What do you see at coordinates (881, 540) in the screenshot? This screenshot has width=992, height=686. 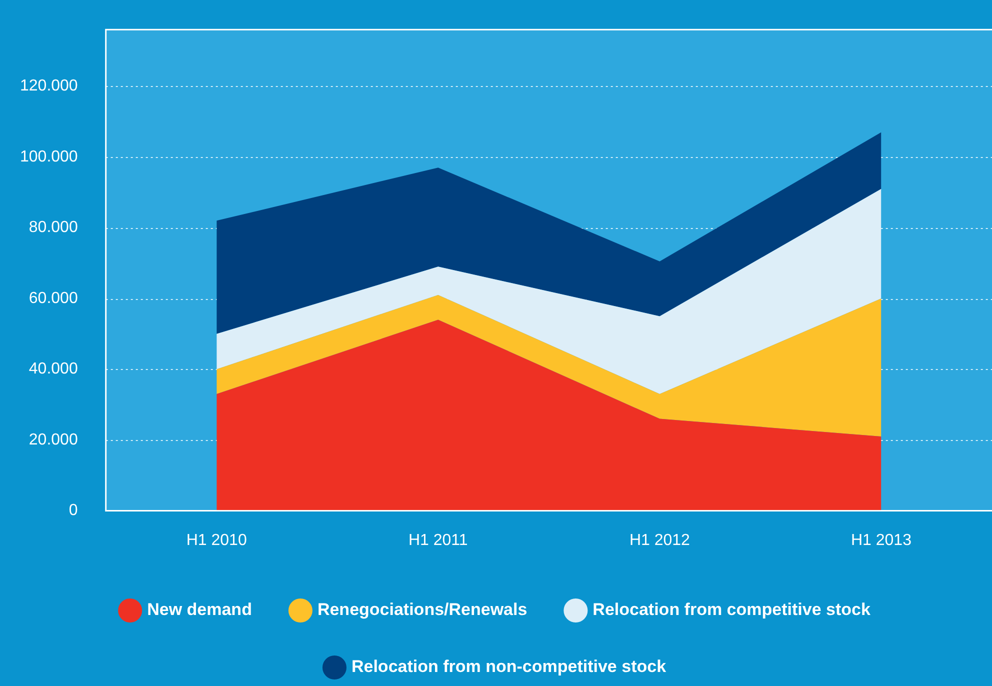 I see `x-tick-label: H1 2013` at bounding box center [881, 540].